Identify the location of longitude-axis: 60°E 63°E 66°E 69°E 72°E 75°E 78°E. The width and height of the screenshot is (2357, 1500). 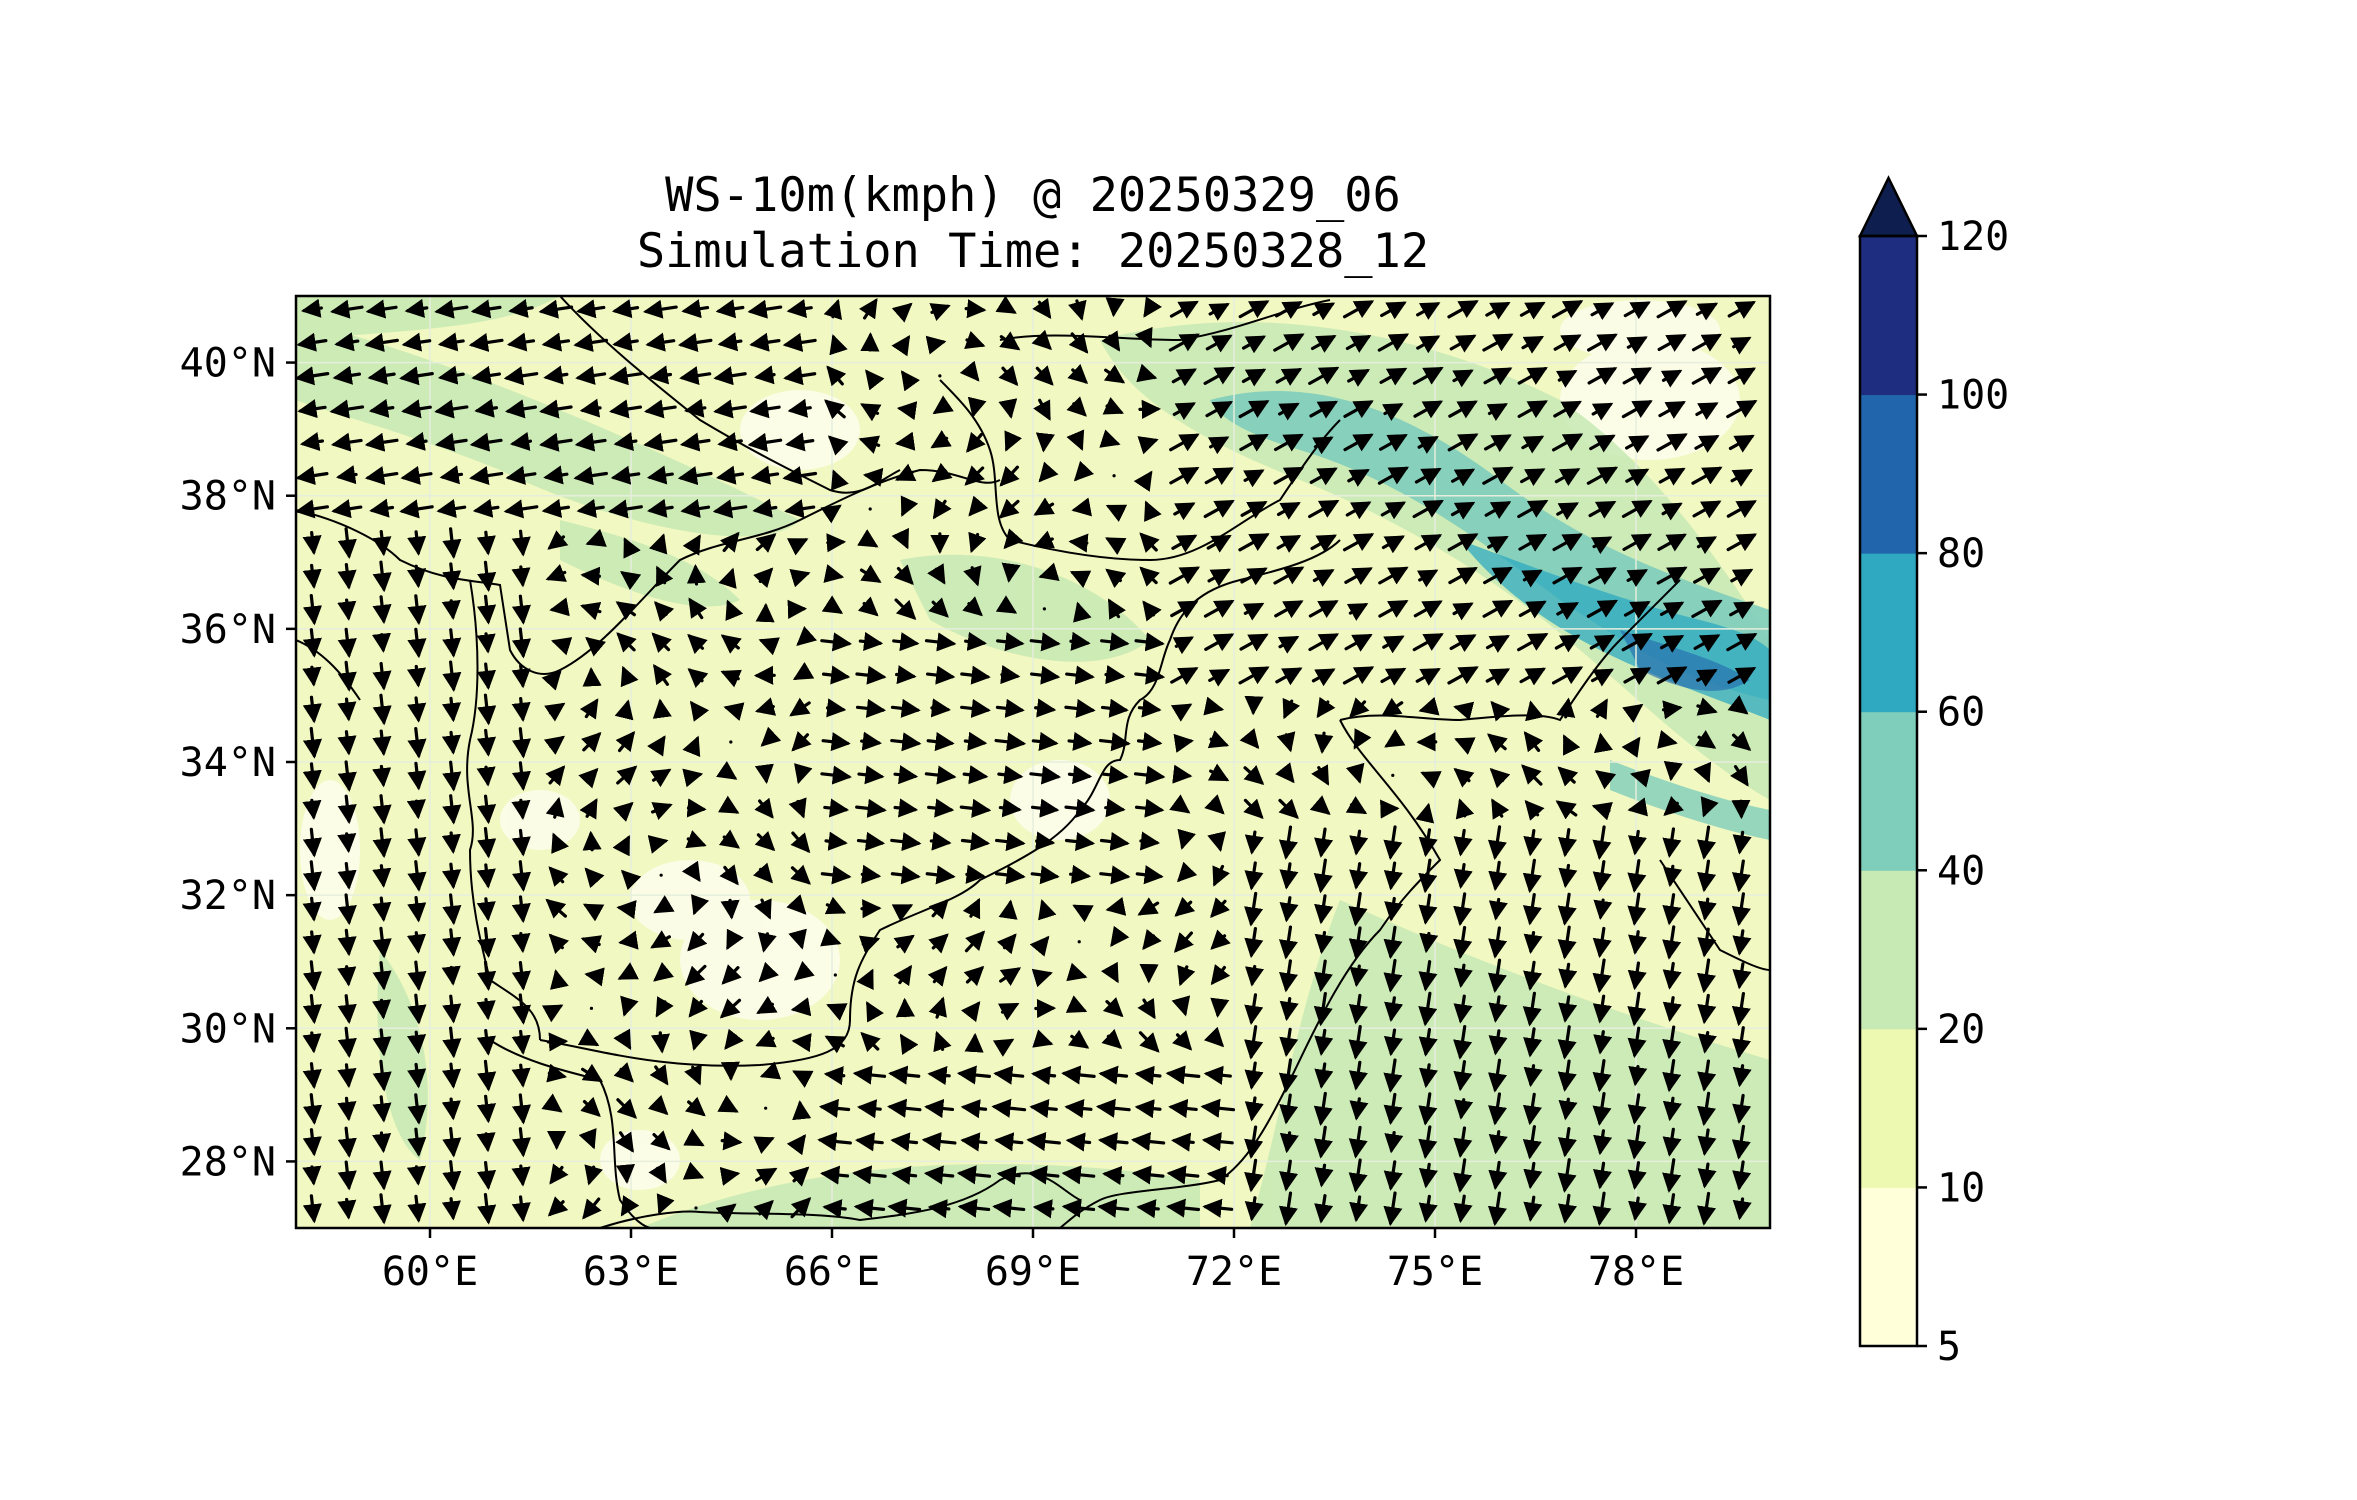
(1033, 1261).